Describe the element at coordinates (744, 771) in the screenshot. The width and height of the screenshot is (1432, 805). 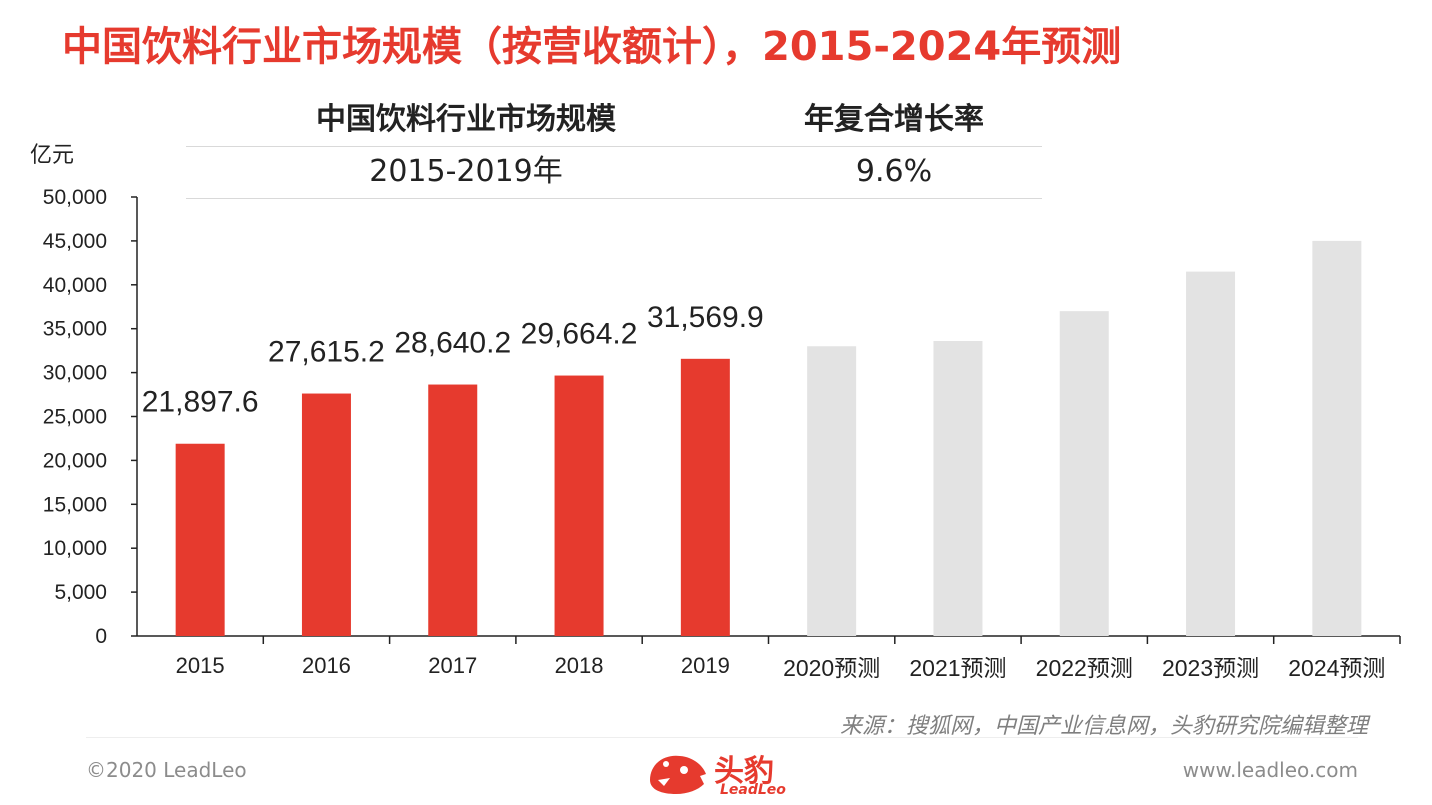
I see `brand-name-cn: 头豹` at that location.